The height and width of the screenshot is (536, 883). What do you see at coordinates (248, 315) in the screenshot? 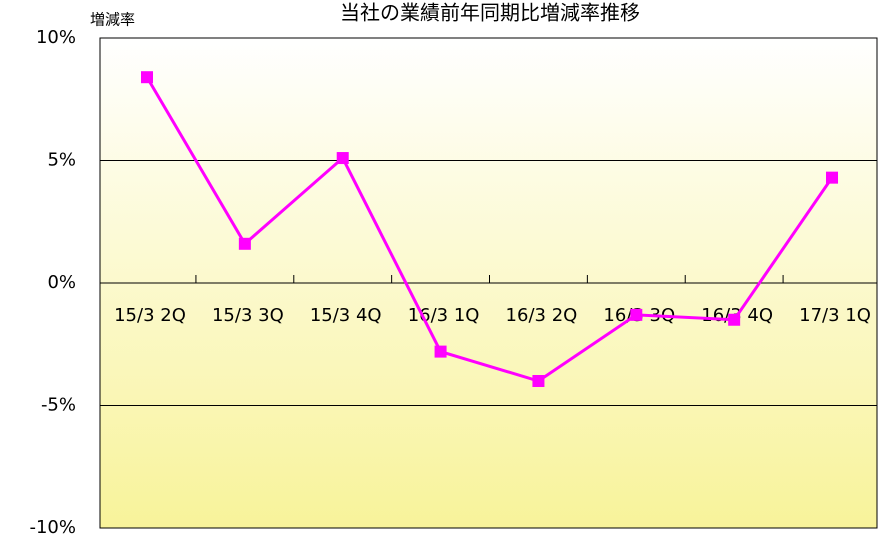
I see `x-tick-label: 15/3 3Q` at bounding box center [248, 315].